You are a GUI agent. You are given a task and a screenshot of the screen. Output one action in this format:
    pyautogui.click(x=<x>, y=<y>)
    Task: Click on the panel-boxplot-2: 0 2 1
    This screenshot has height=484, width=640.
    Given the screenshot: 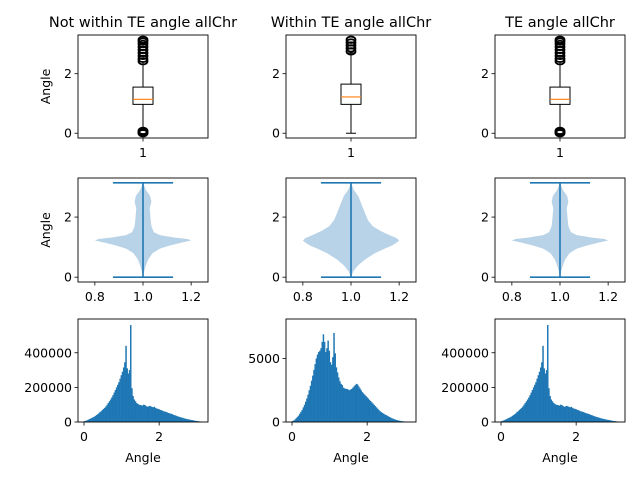 What is the action you would take?
    pyautogui.click(x=344, y=97)
    